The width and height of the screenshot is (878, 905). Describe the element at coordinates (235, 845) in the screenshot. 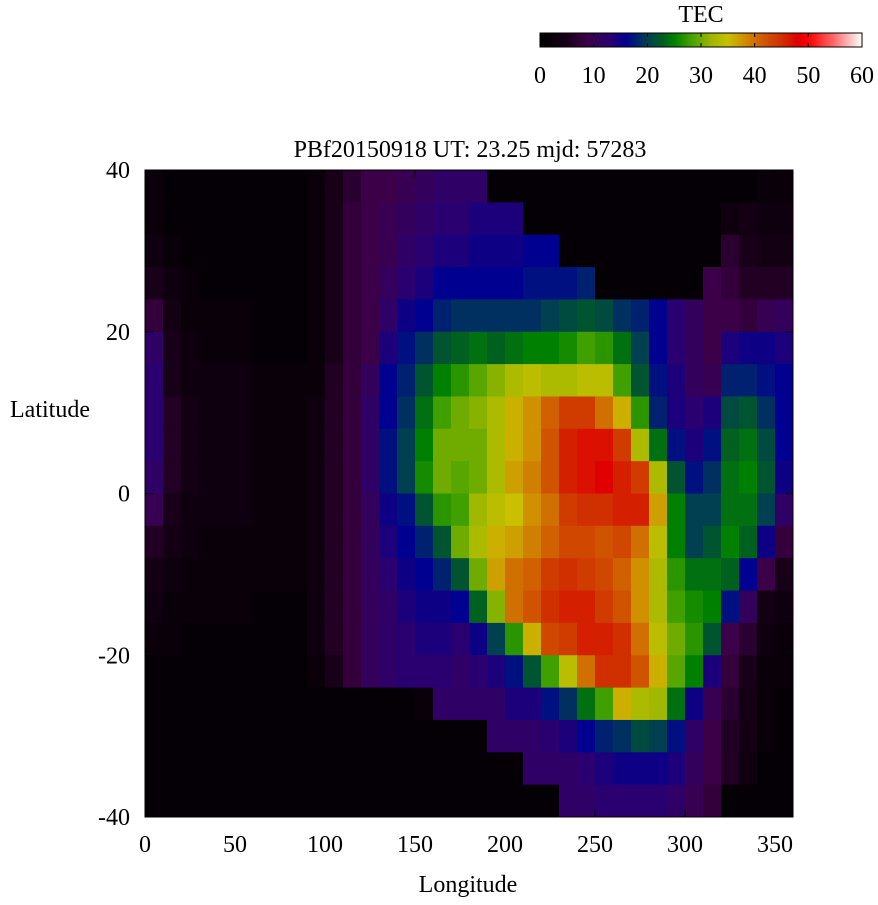

I see `x-tick-label: 50` at that location.